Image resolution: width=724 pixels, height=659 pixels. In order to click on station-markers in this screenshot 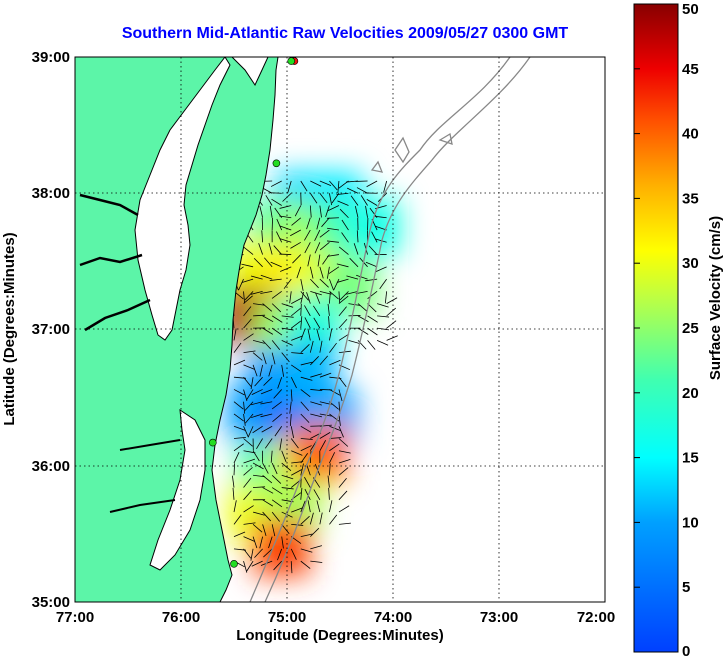, I will do `click(254, 312)`.